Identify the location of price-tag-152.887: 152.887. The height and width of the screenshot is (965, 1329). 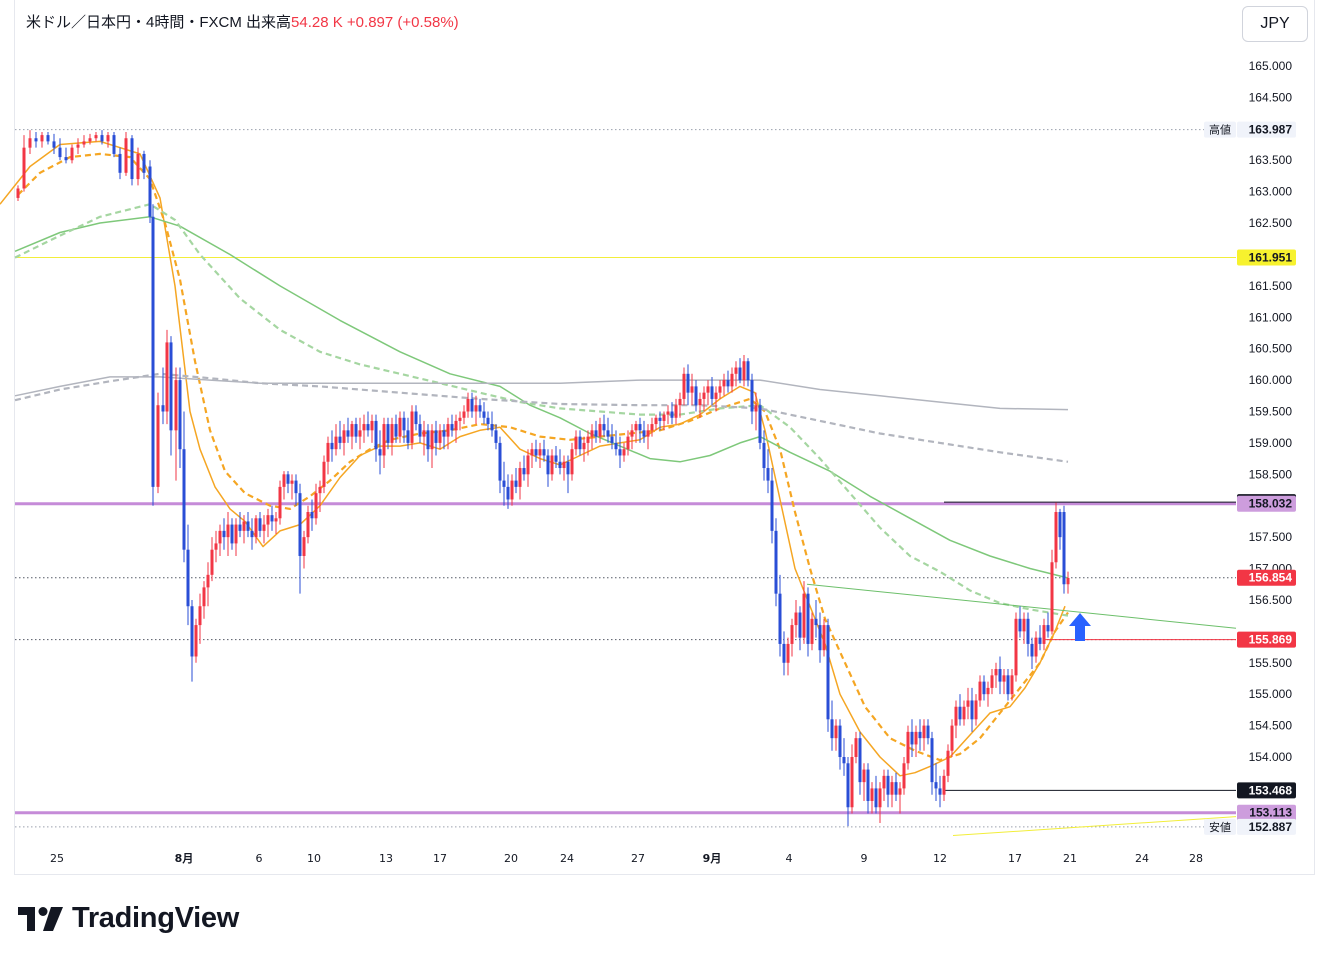
(1271, 827).